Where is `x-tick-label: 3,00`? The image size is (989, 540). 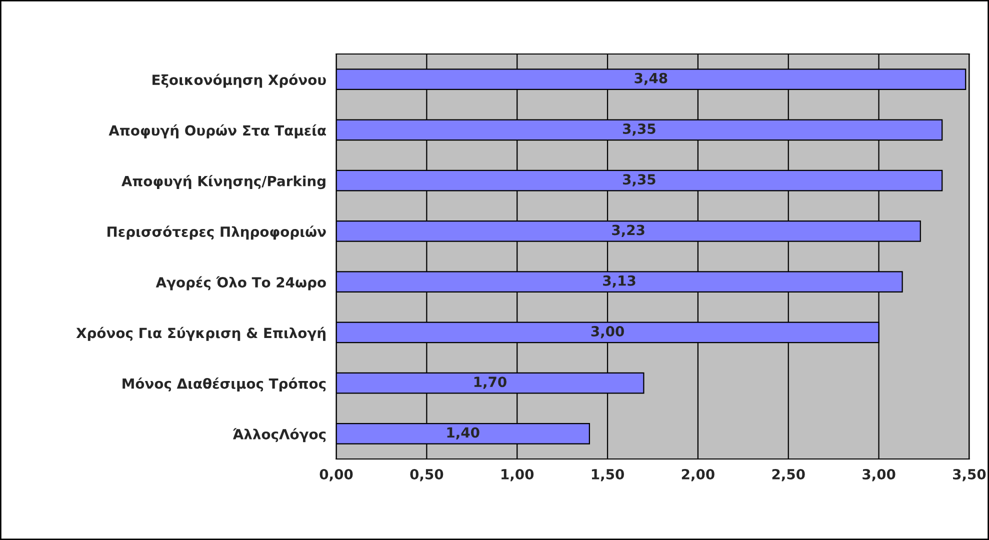
x-tick-label: 3,00 is located at coordinates (879, 475).